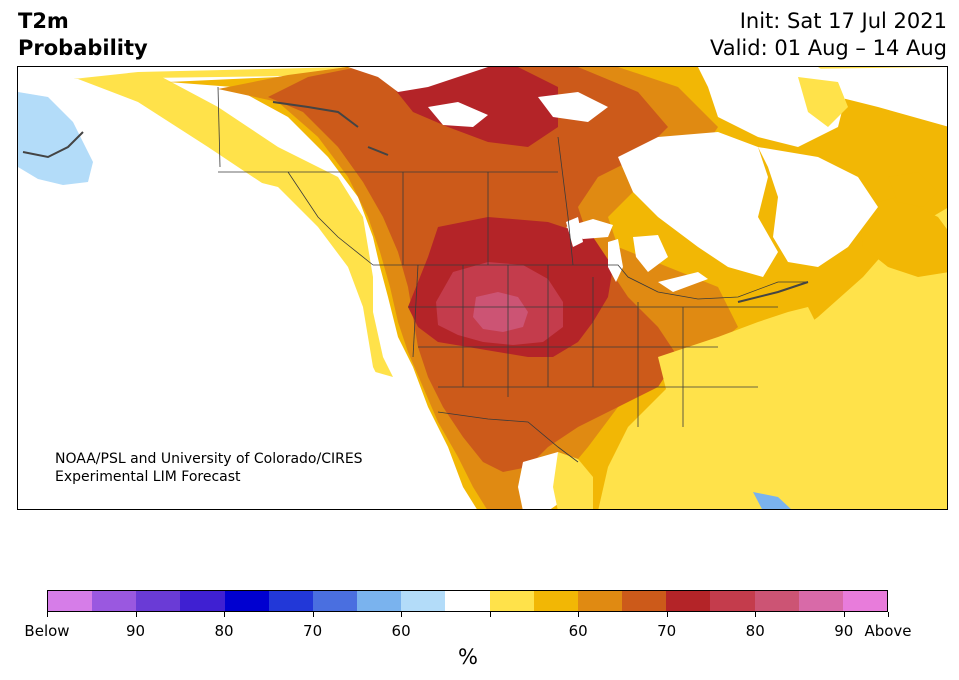  What do you see at coordinates (888, 631) in the screenshot?
I see `colorbar-tick-label: Above` at bounding box center [888, 631].